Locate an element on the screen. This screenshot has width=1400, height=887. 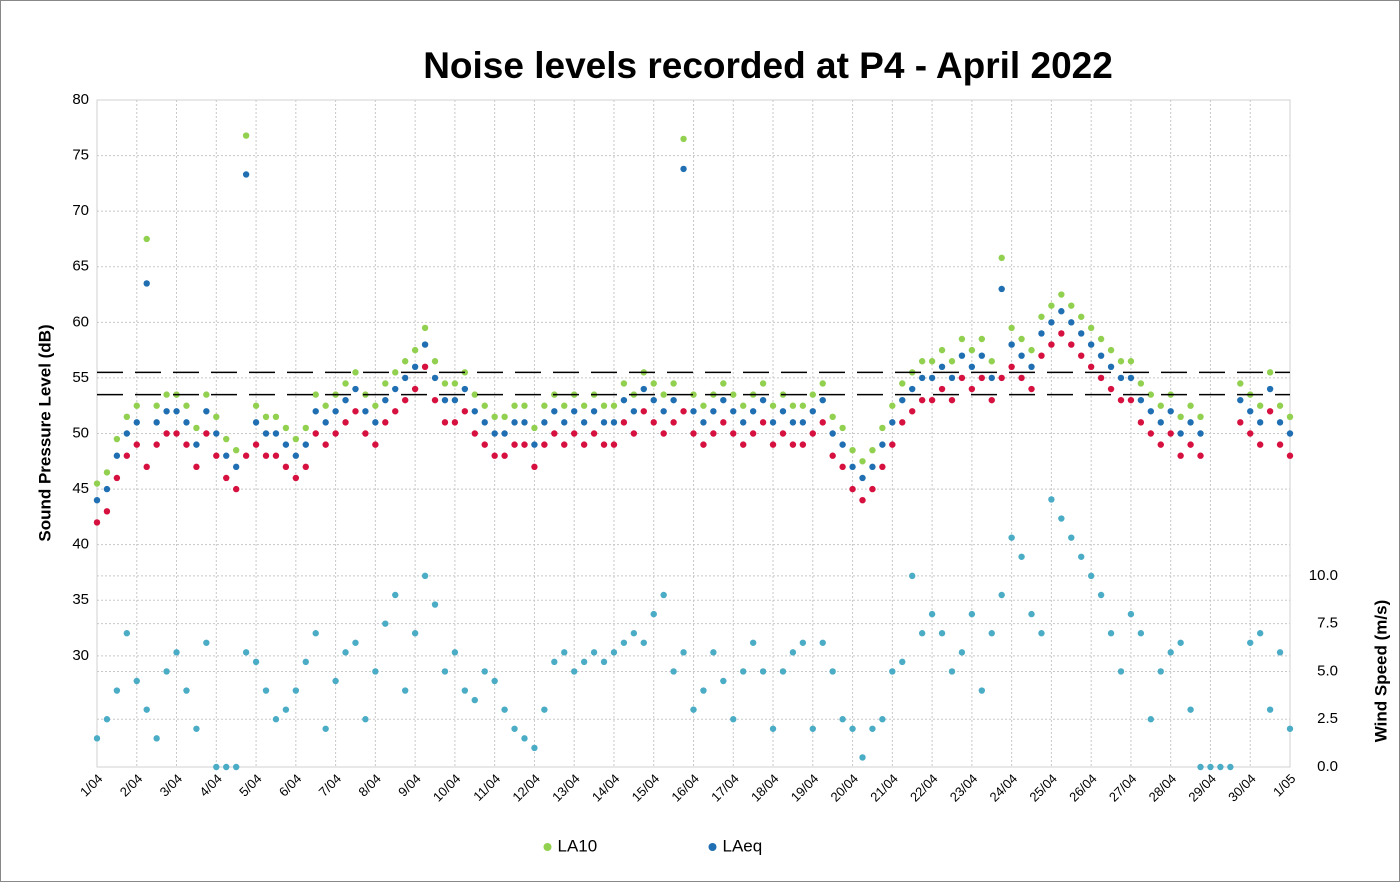
y2-tick-label: 2.5 is located at coordinates (1327, 718).